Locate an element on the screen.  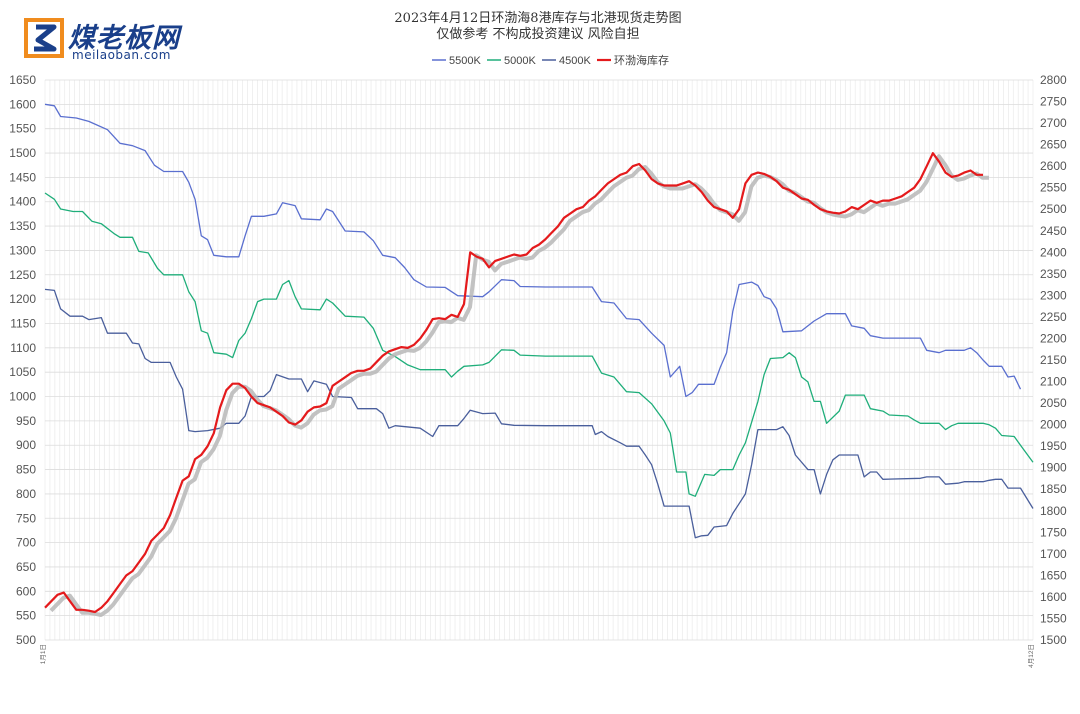
y-right-tick-label: 2100 is located at coordinates (1053, 382).